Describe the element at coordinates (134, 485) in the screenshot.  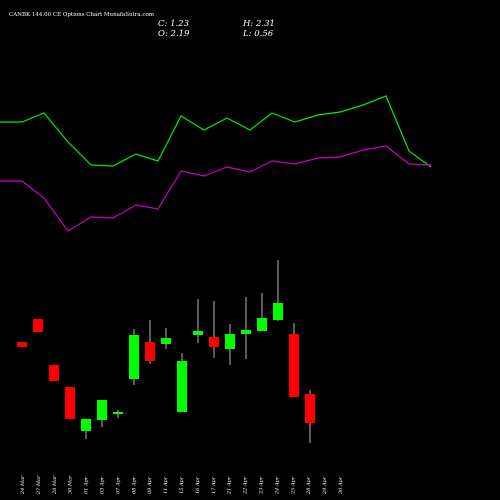
I see `x-tick-label: 08 Apr` at that location.